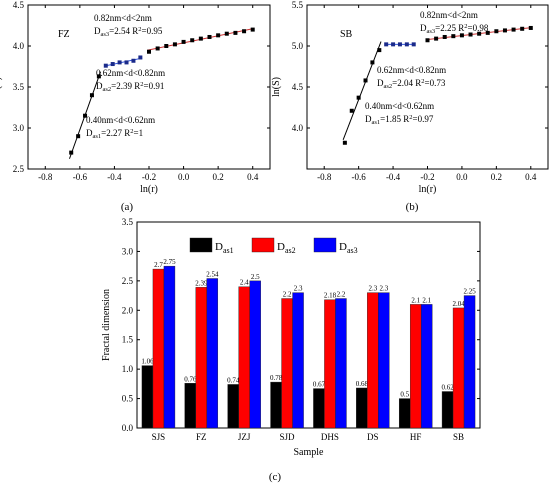  What do you see at coordinates (244, 437) in the screenshot?
I see `x-tick-label: JZJ` at bounding box center [244, 437].